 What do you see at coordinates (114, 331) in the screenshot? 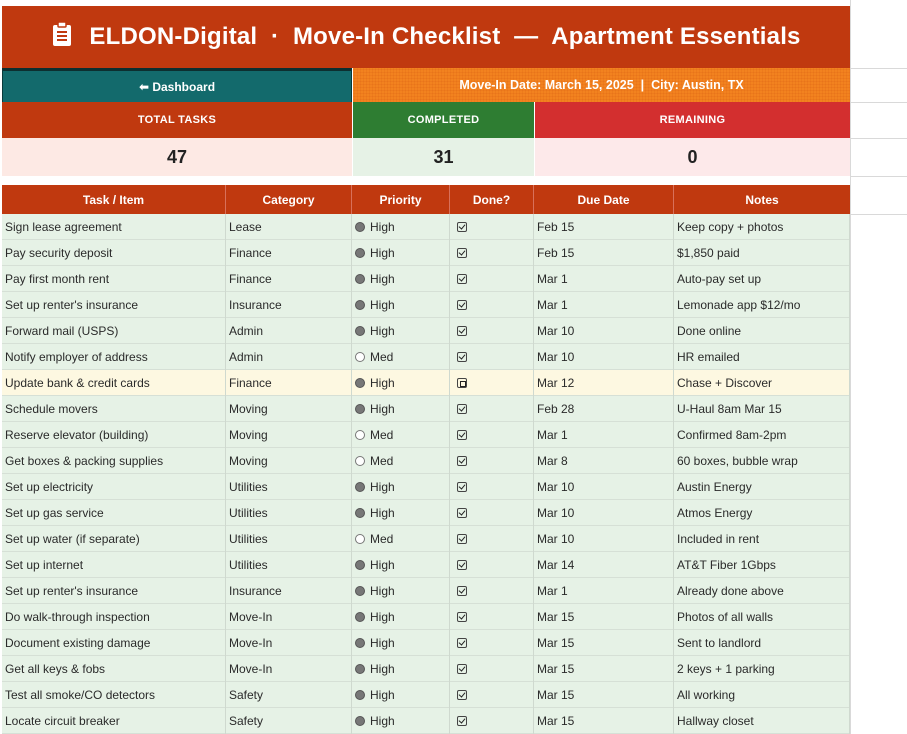
I see `cell-task: Forward mail (USPS)` at bounding box center [114, 331].